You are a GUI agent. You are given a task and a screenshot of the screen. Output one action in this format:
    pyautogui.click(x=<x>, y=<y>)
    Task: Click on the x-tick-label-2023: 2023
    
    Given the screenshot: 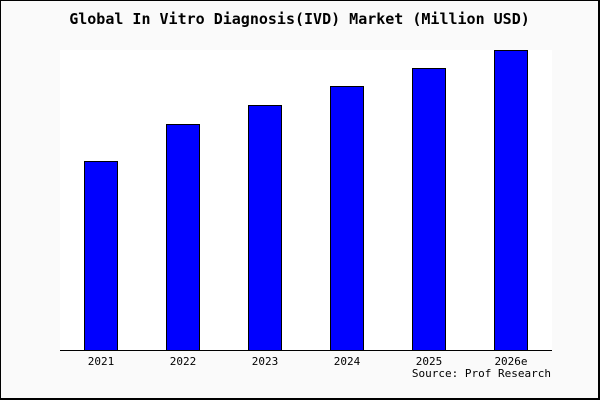 What is the action you would take?
    pyautogui.click(x=265, y=361)
    